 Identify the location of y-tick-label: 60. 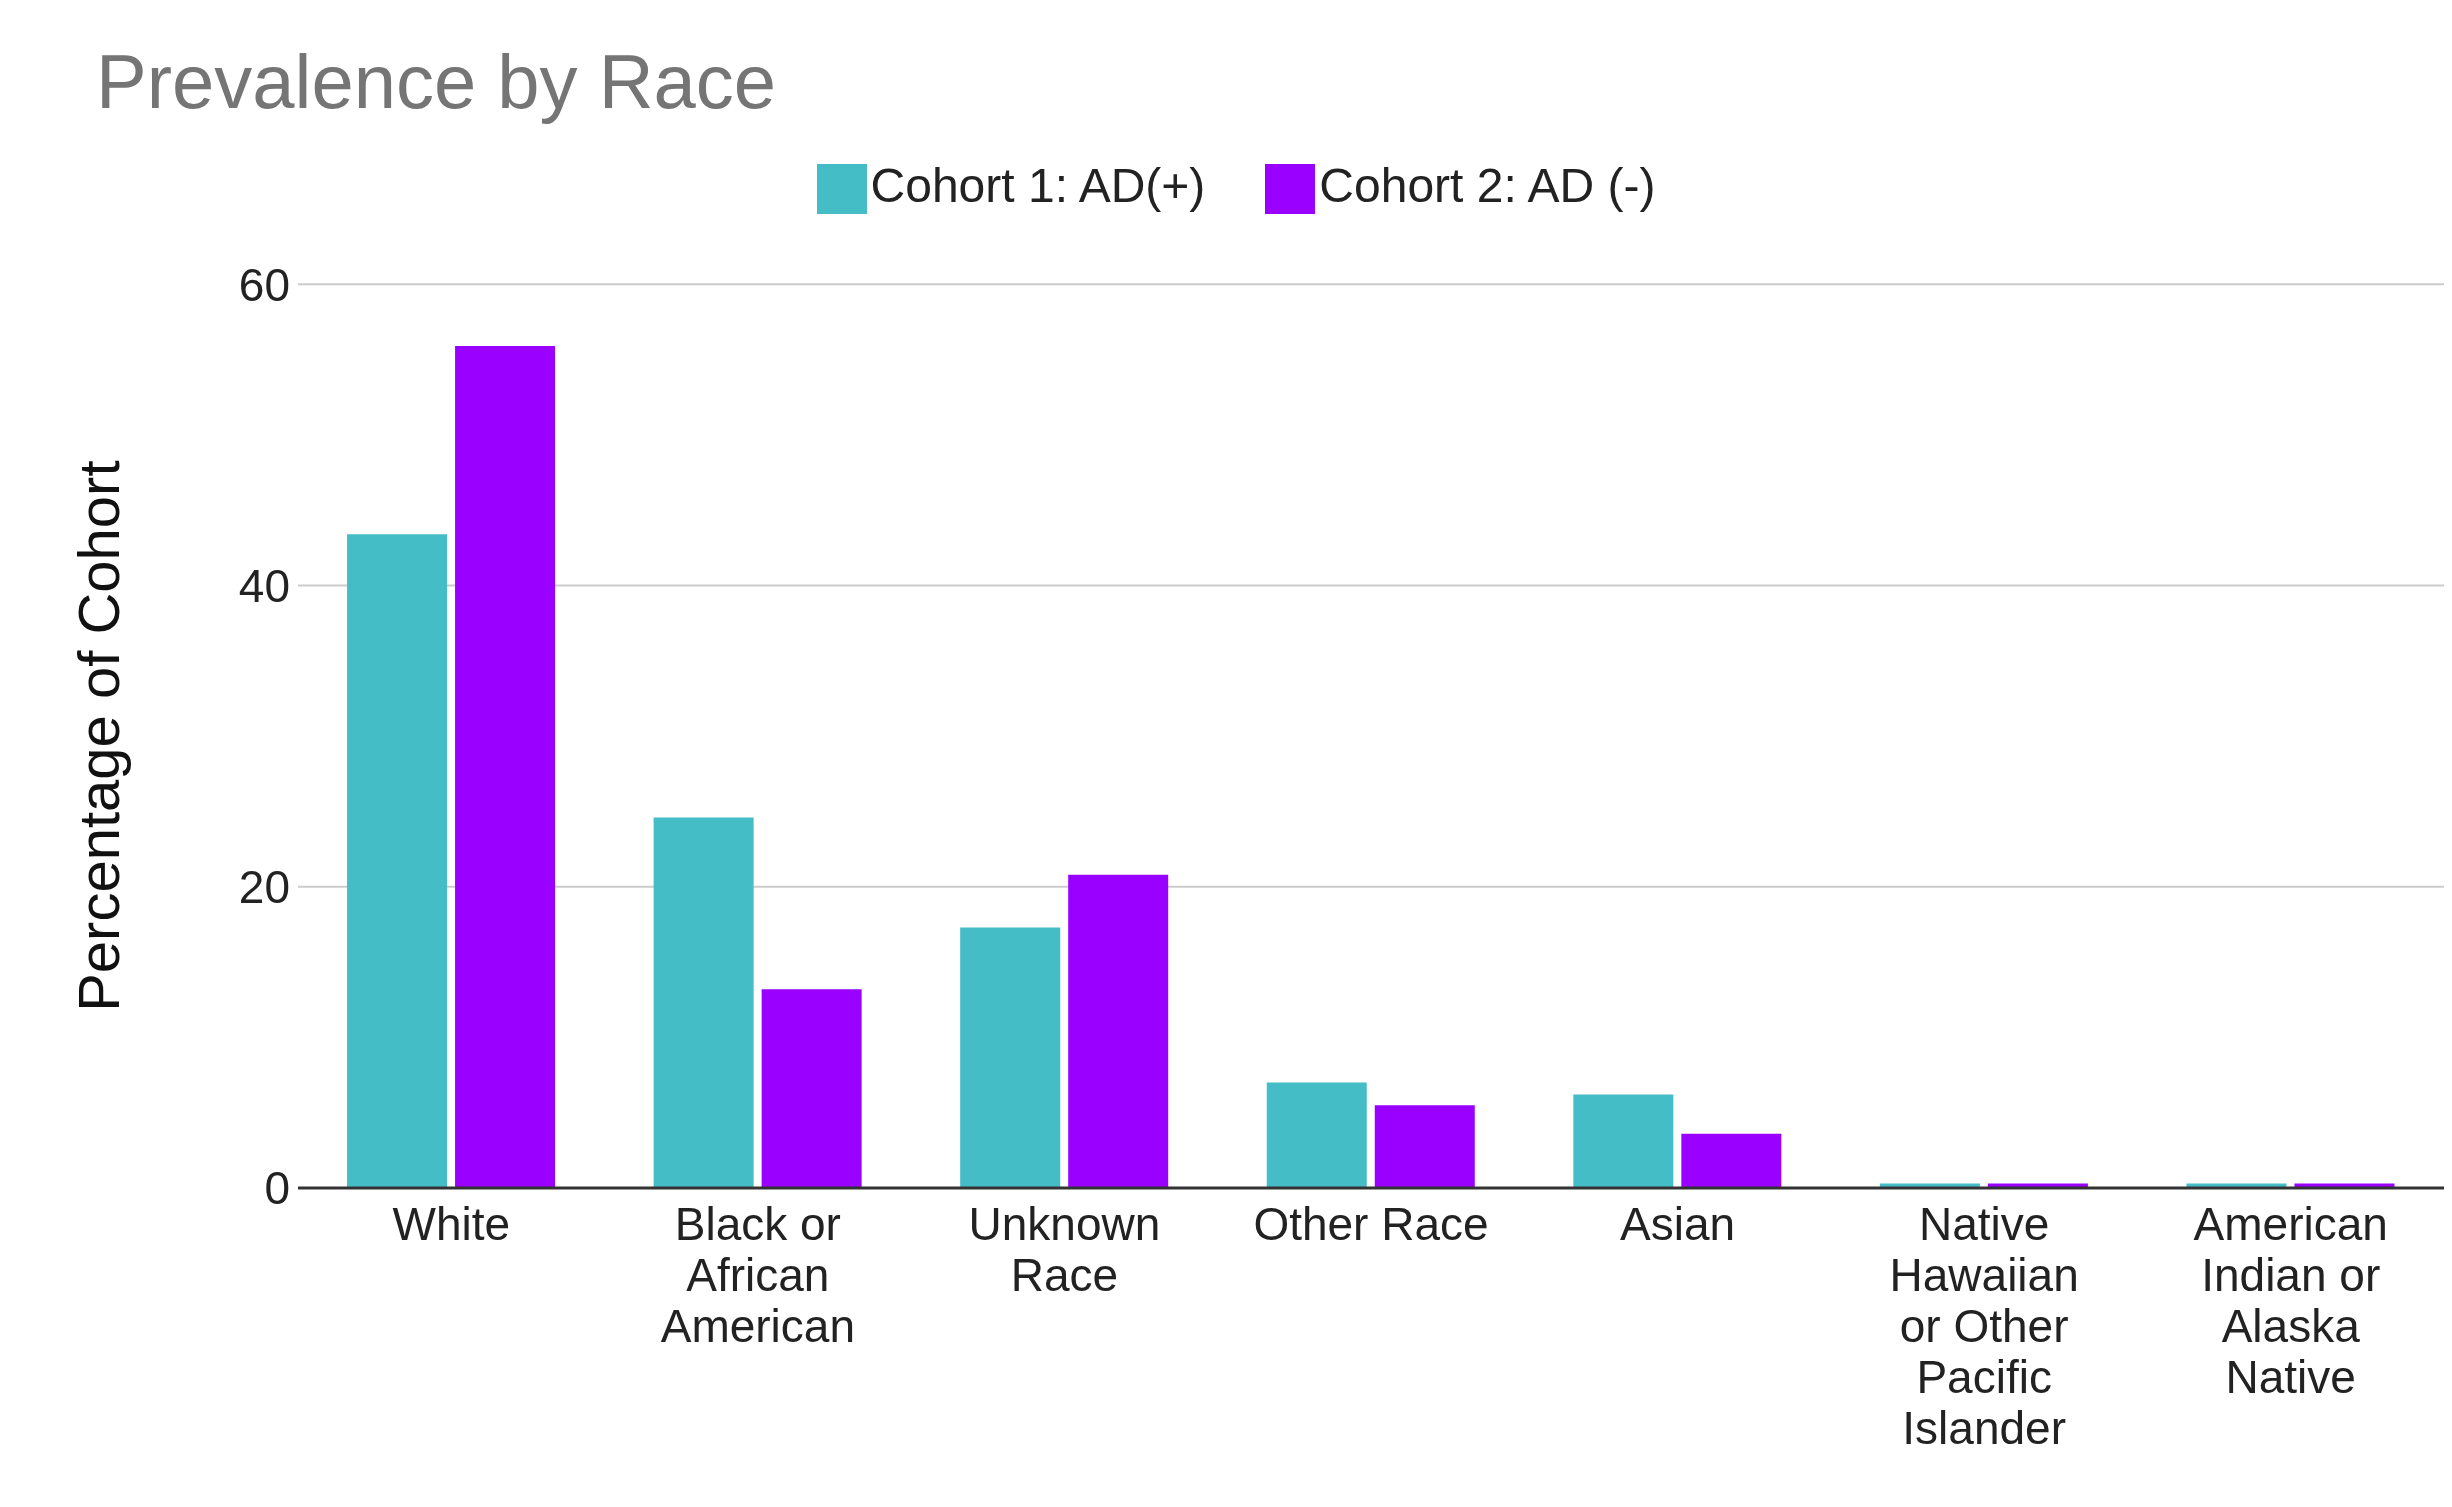
(264, 284).